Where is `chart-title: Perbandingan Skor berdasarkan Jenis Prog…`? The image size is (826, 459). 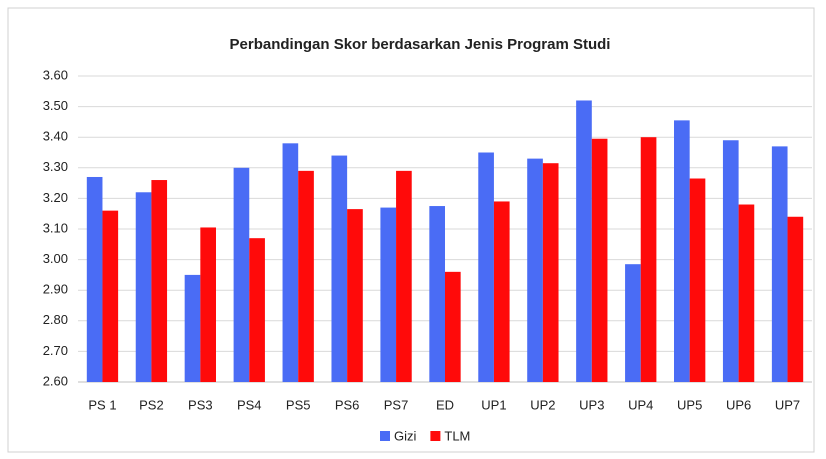
chart-title: Perbandingan Skor berdasarkan Jenis Prog… is located at coordinates (420, 44).